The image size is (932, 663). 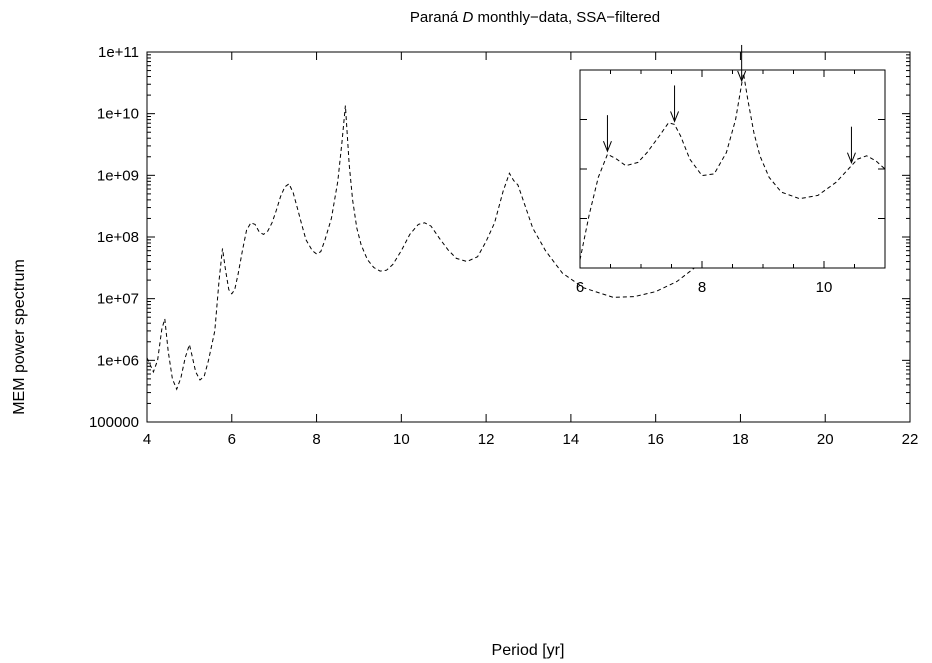 What do you see at coordinates (528, 650) in the screenshot?
I see `x-axis-label: Period [yr]` at bounding box center [528, 650].